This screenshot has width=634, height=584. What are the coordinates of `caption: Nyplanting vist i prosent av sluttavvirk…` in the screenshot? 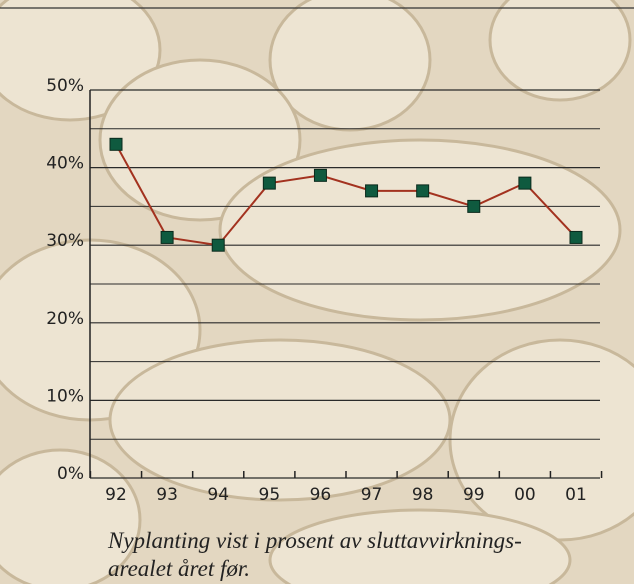 It's located at (314, 540).